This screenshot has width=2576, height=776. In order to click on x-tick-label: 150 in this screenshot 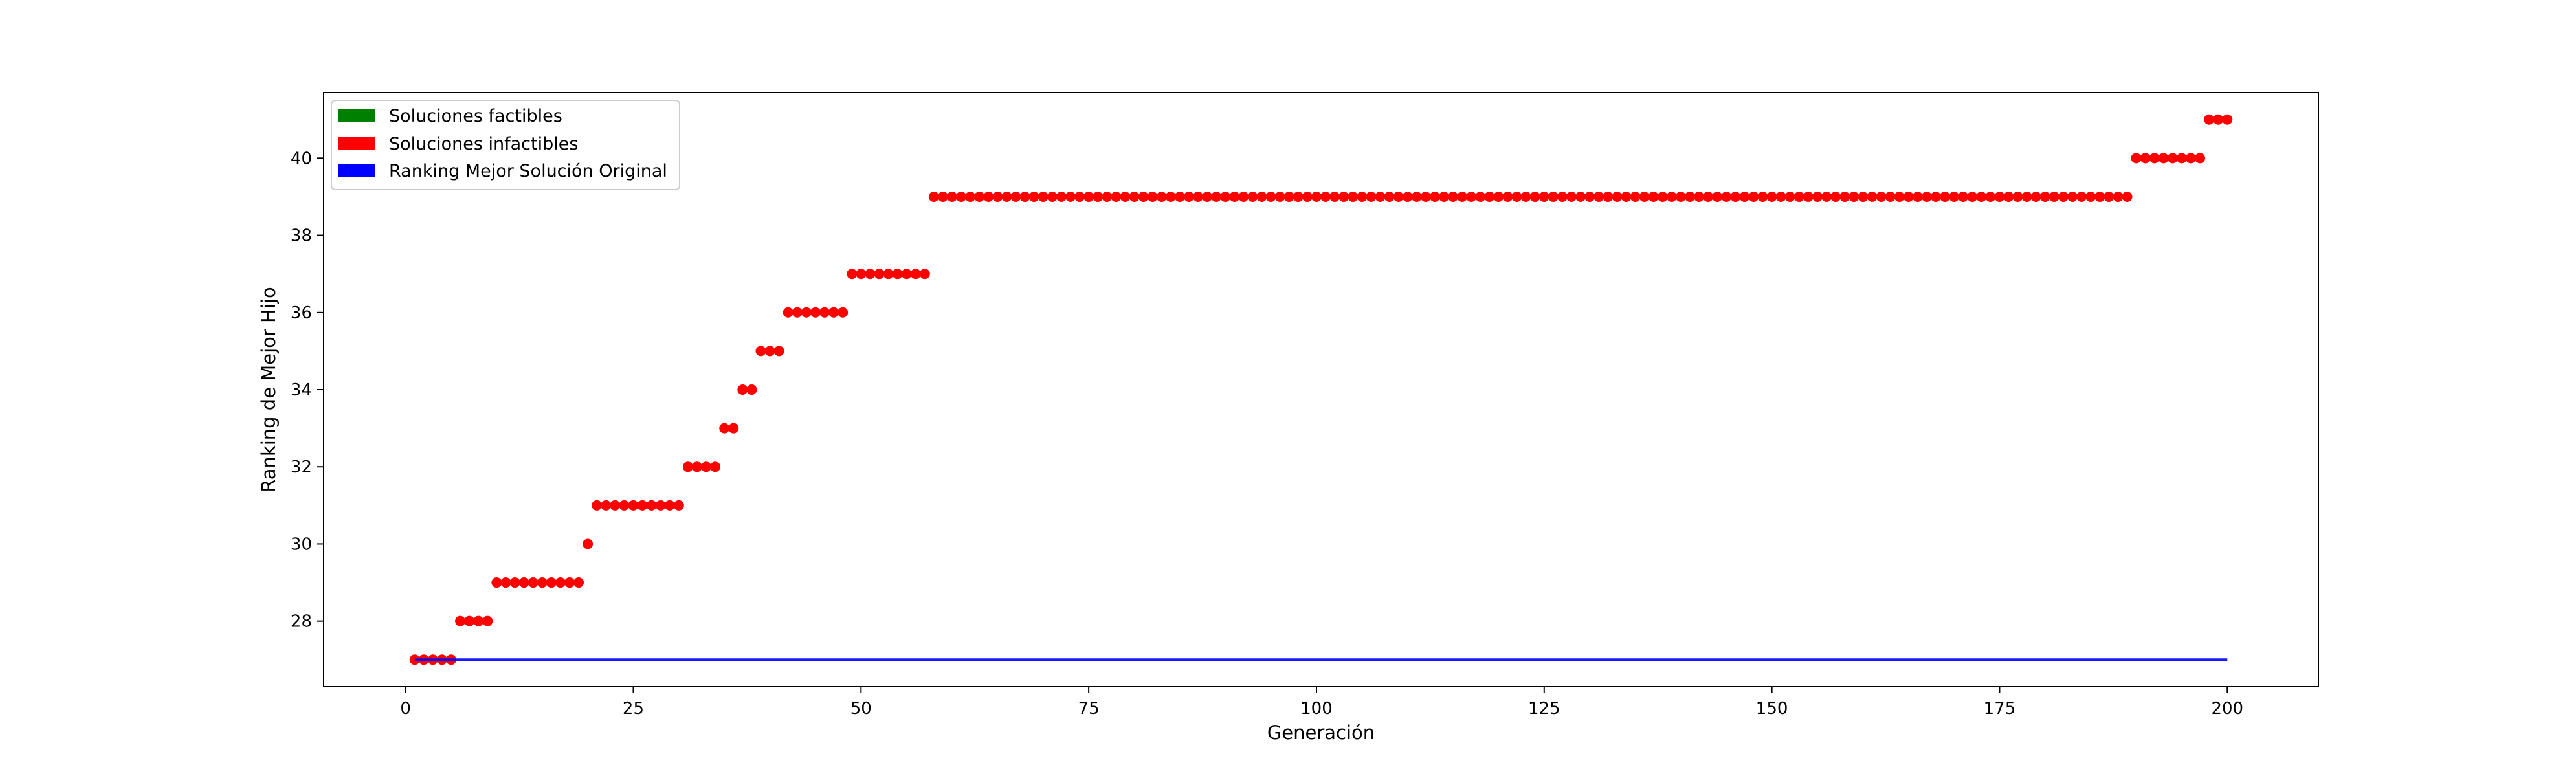, I will do `click(1772, 708)`.